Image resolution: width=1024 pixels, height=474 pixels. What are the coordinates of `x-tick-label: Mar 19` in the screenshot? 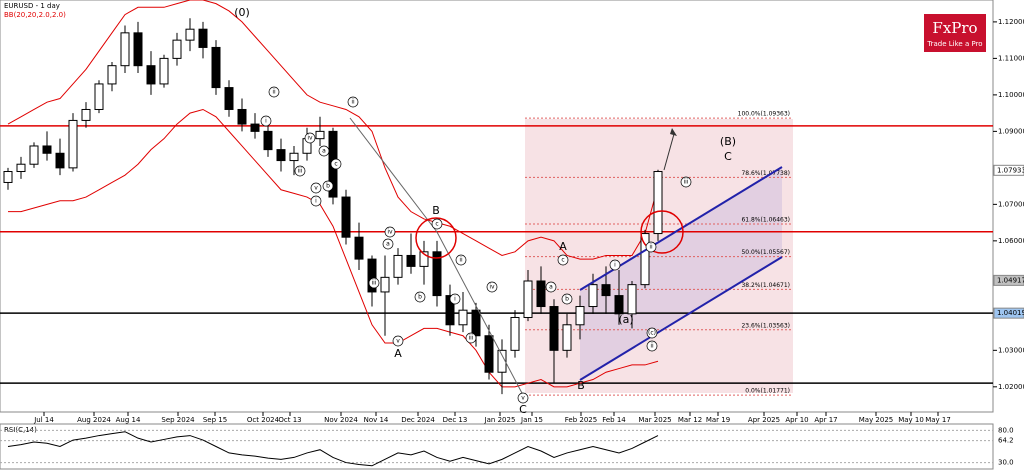 It's located at (718, 420).